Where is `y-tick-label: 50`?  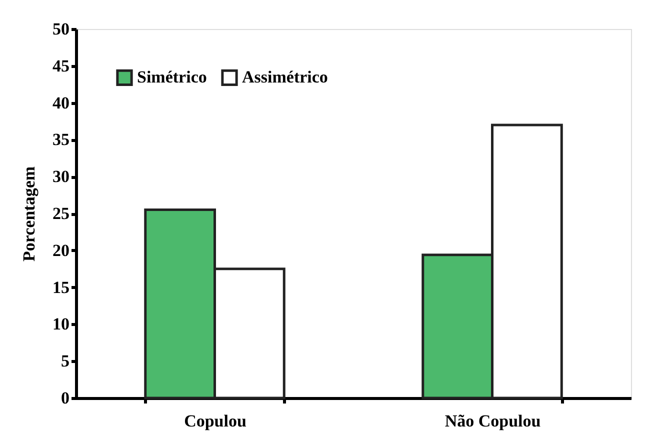 y-tick-label: 50 is located at coordinates (61, 29).